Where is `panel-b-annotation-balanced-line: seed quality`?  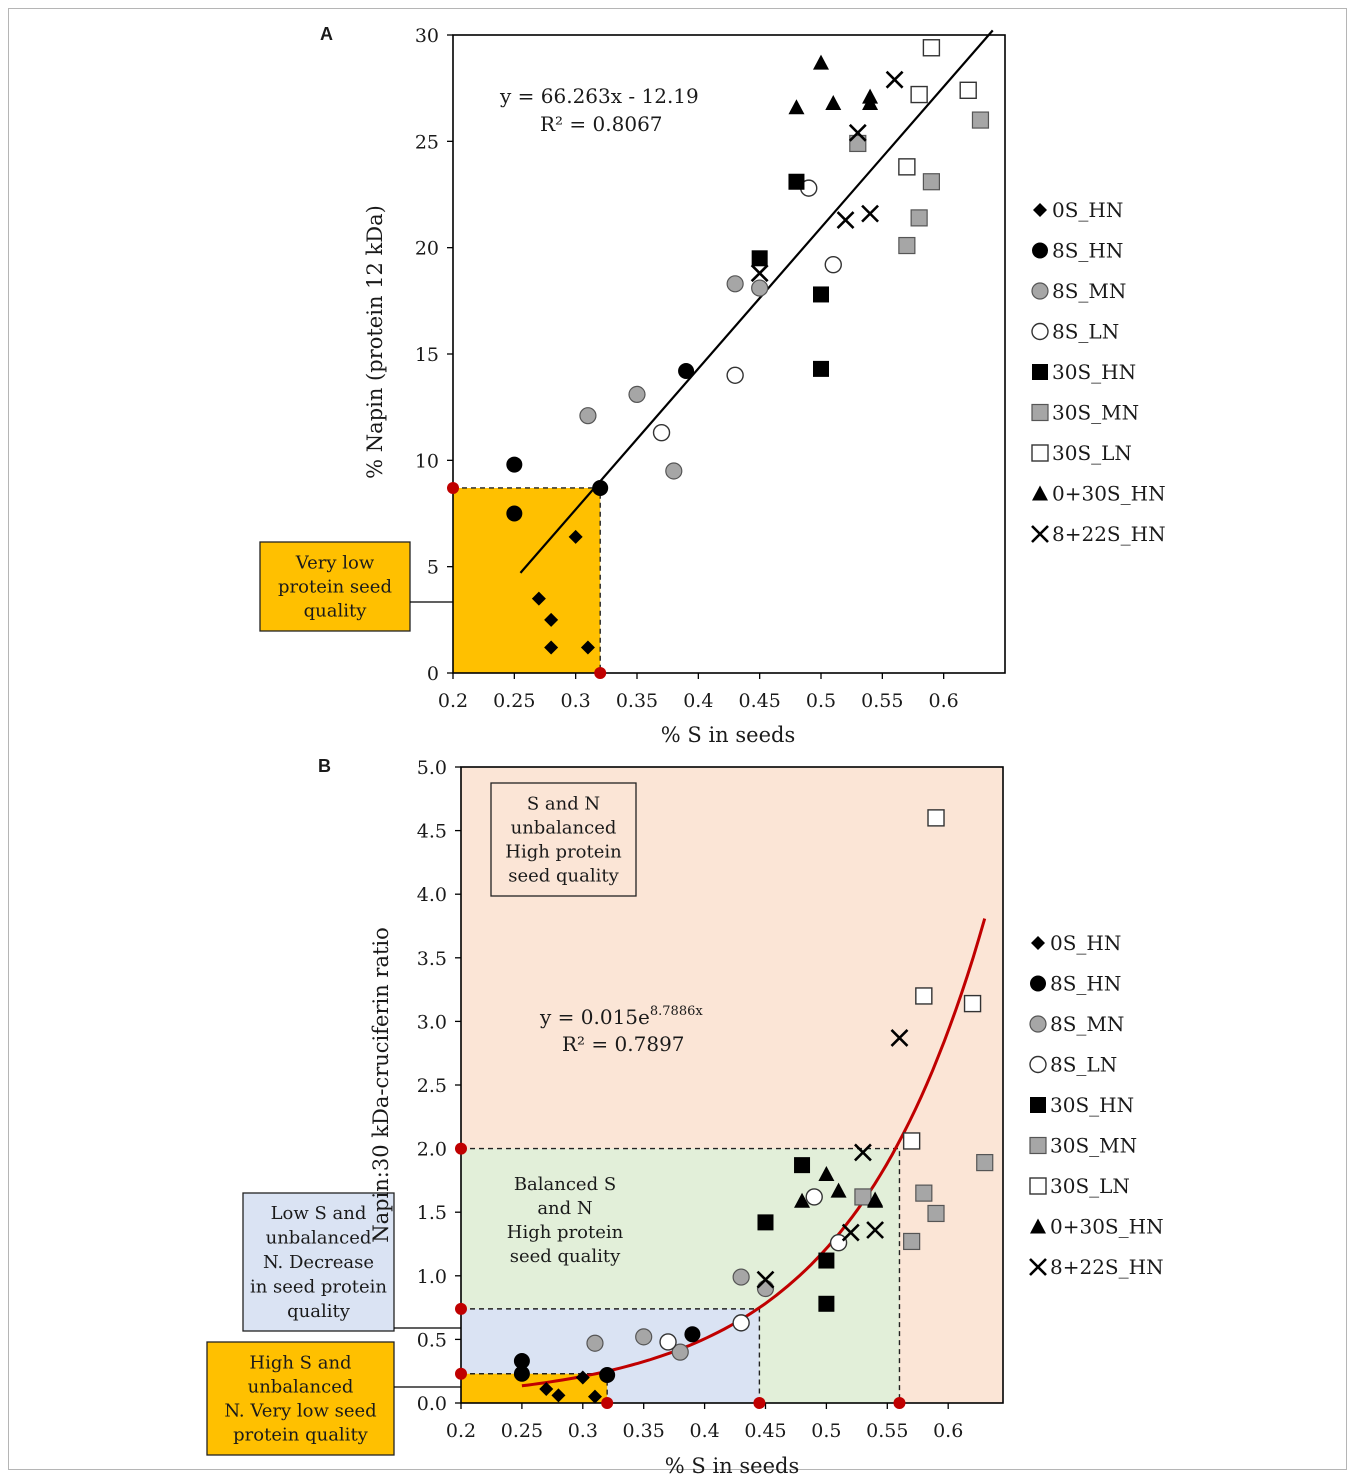 panel-b-annotation-balanced-line: seed quality is located at coordinates (565, 1256).